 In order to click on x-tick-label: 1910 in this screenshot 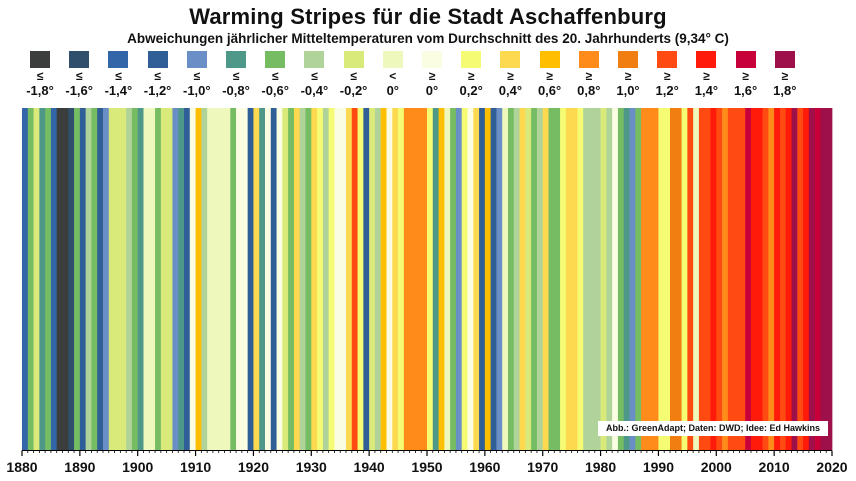, I will do `click(195, 467)`.